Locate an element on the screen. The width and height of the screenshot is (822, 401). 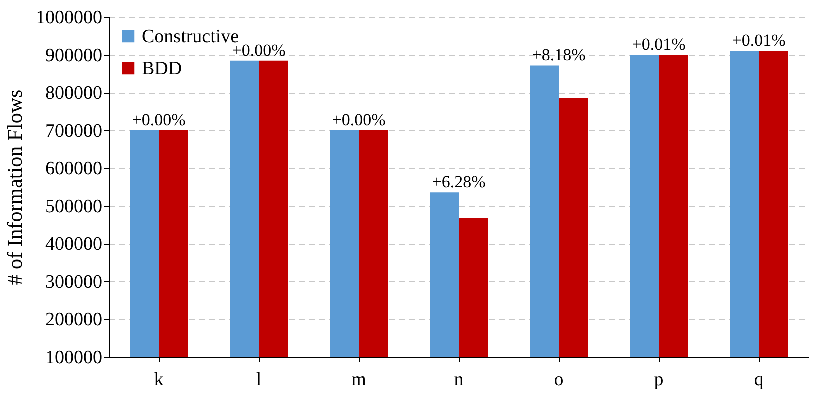
x-tick-label: l is located at coordinates (259, 380).